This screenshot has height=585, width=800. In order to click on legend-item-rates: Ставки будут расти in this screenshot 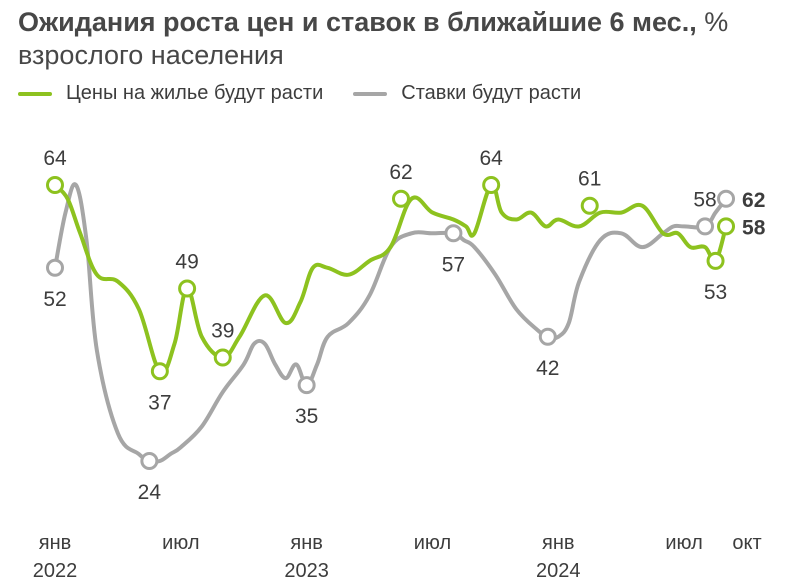, I will do `click(467, 93)`.